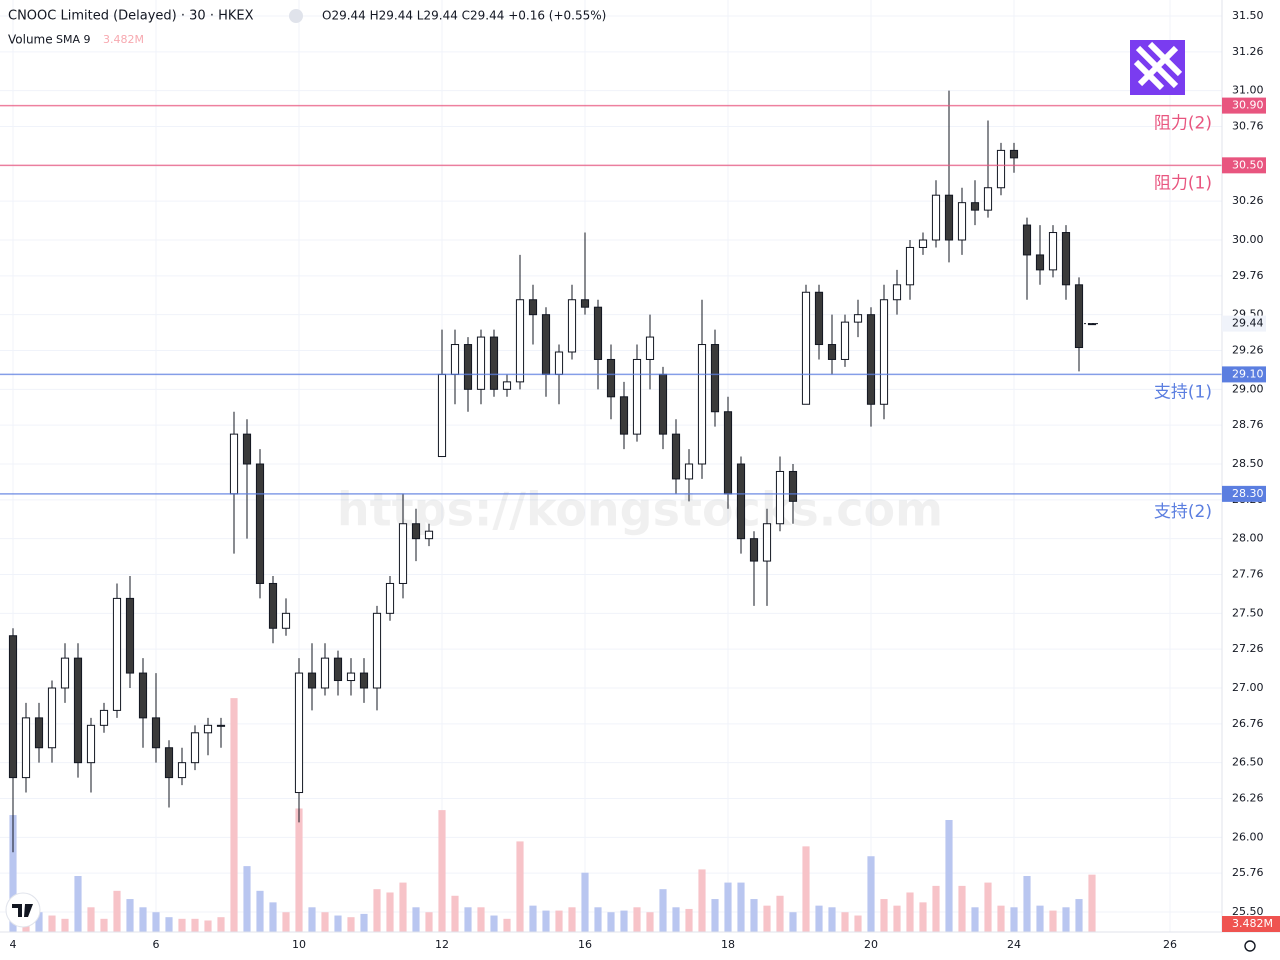  What do you see at coordinates (1248, 872) in the screenshot?
I see `y-tick-label: 25.76` at bounding box center [1248, 872].